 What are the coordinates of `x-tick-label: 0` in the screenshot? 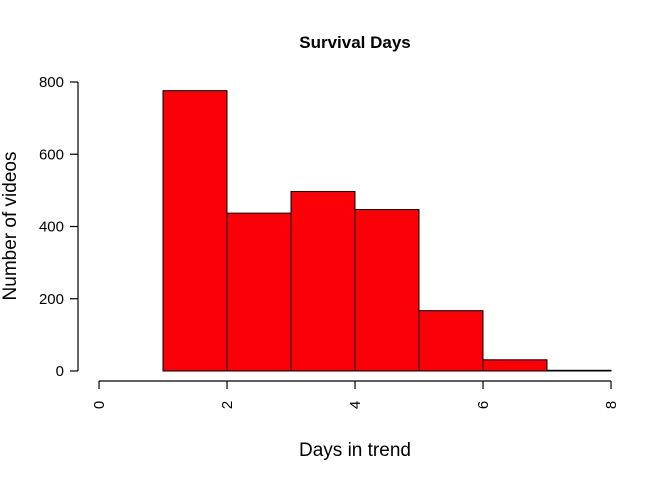 It's located at (99, 405).